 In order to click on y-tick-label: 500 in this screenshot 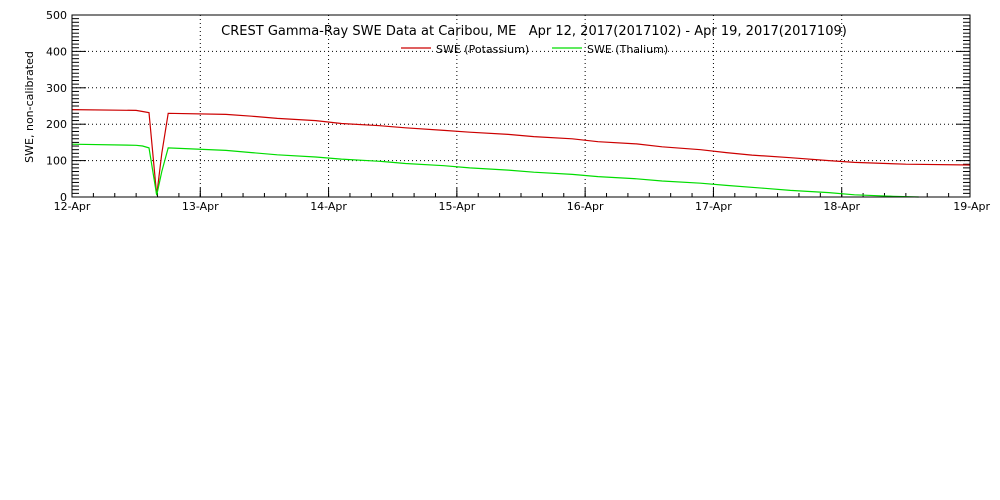, I will do `click(56, 15)`.